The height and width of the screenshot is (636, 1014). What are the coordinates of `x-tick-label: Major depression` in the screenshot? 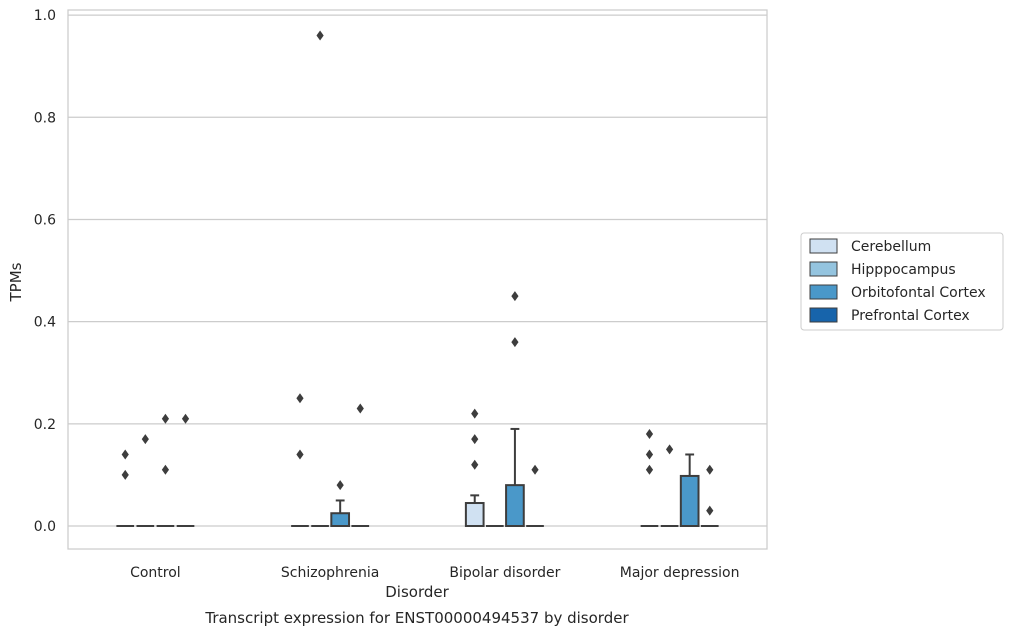 It's located at (680, 573).